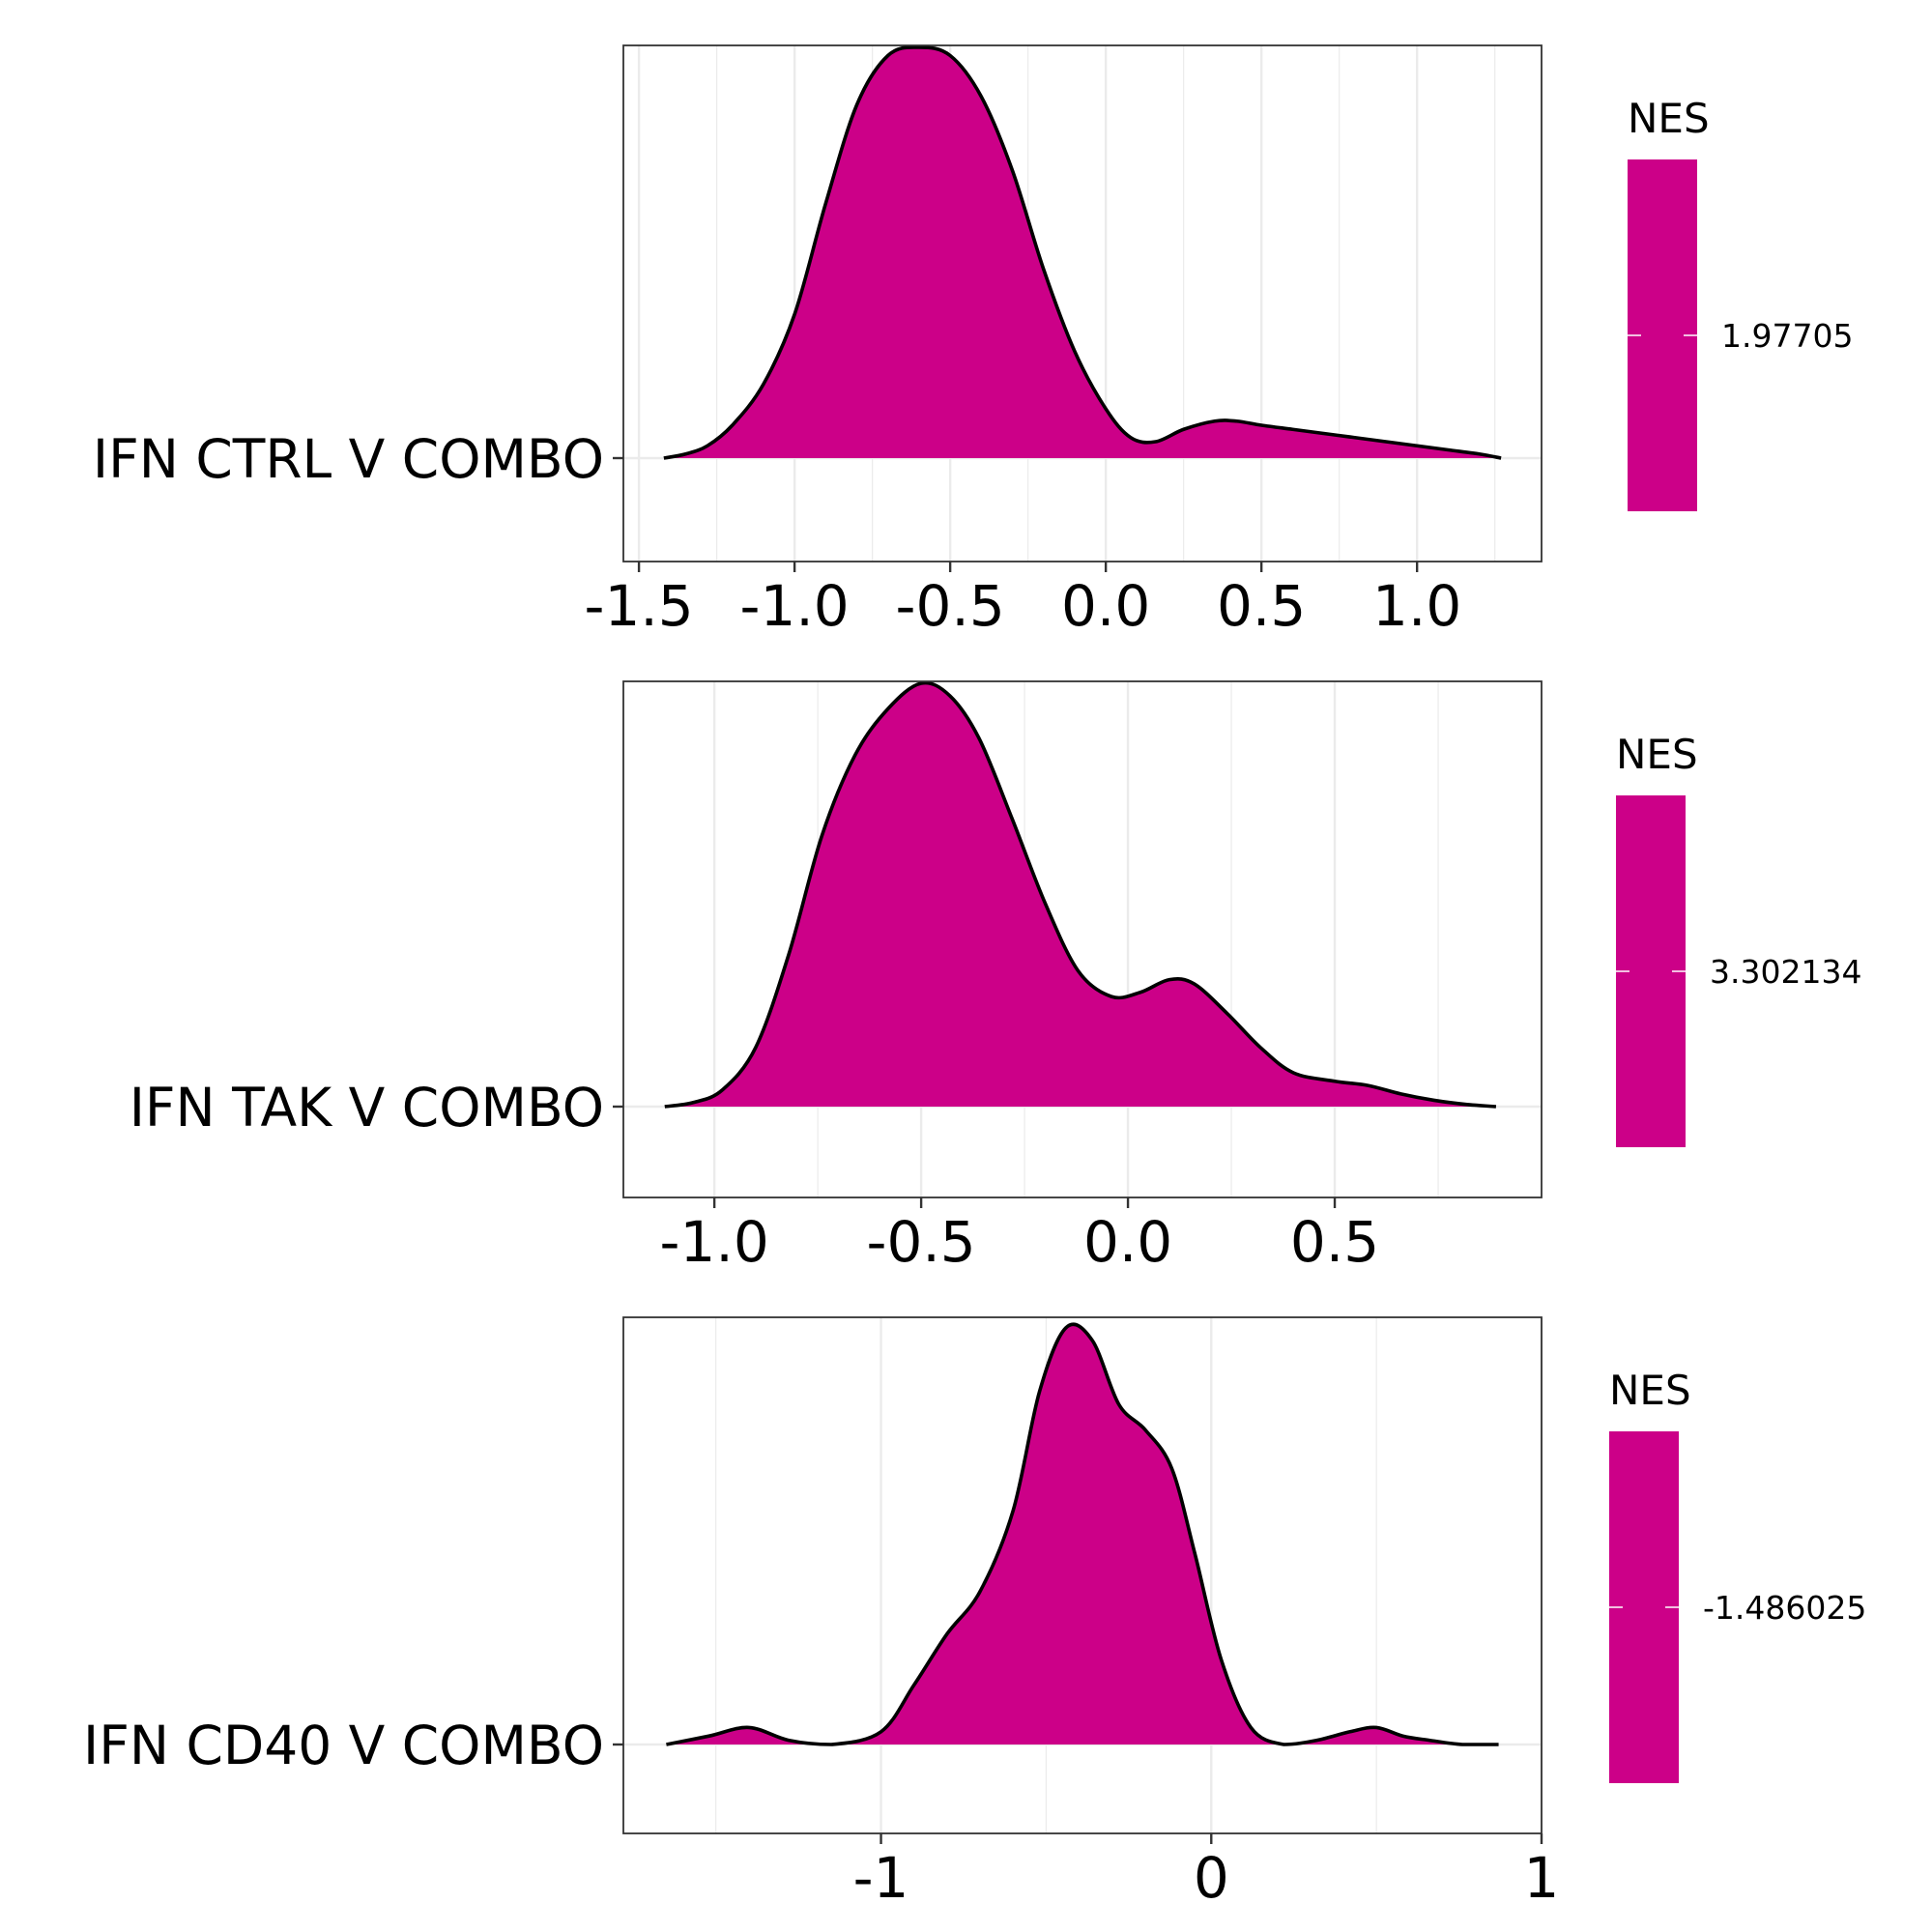 This screenshot has width=1932, height=1932. What do you see at coordinates (343, 1745) in the screenshot?
I see `y-category-label: IFN CD40 V COMBO` at bounding box center [343, 1745].